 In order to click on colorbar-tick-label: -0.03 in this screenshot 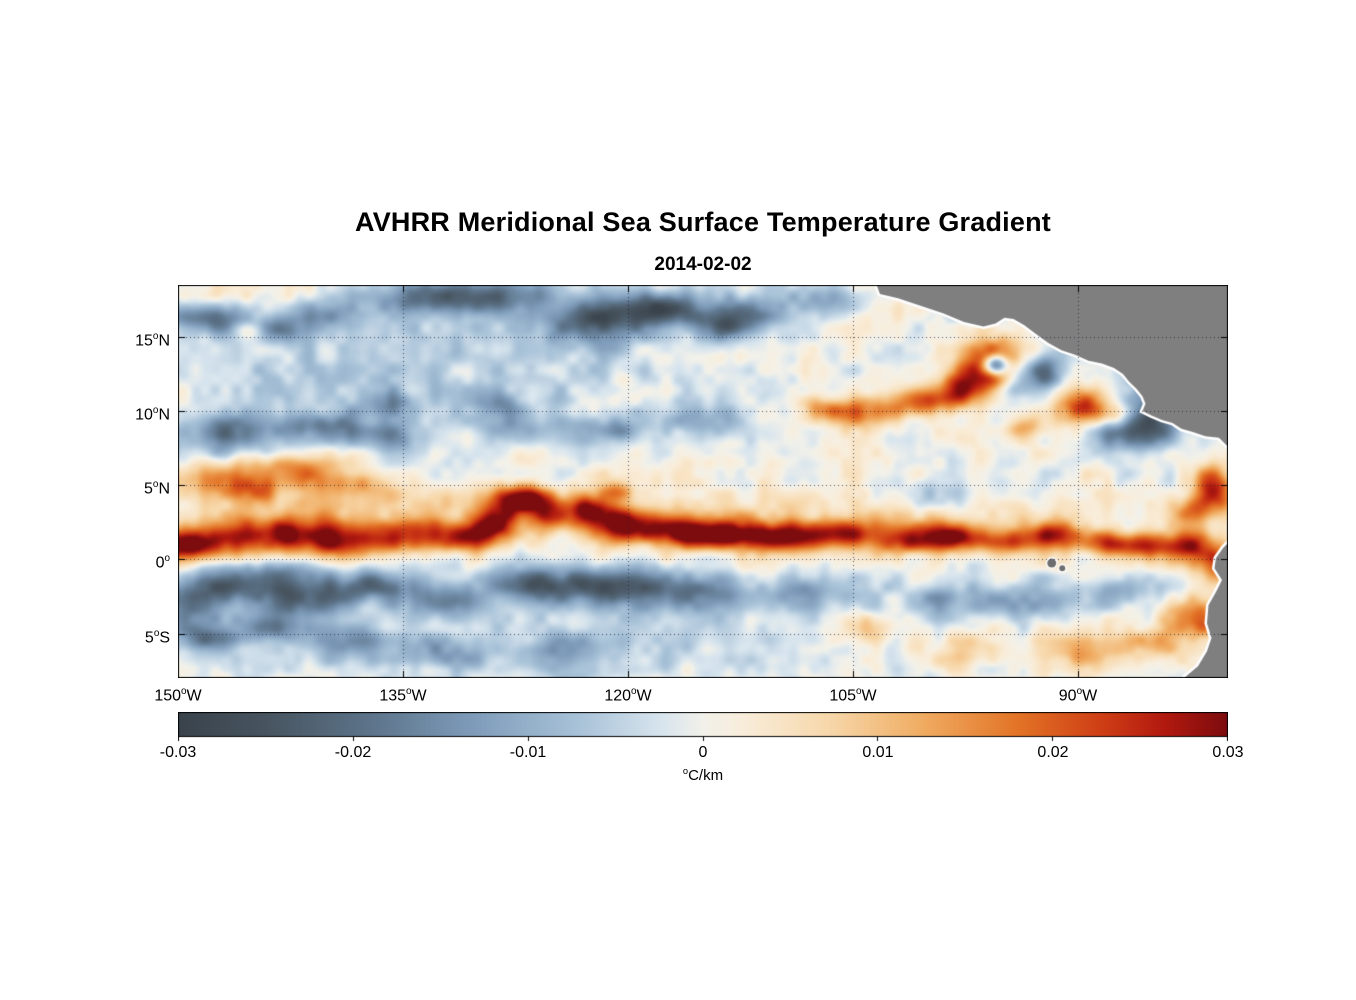, I will do `click(178, 752)`.